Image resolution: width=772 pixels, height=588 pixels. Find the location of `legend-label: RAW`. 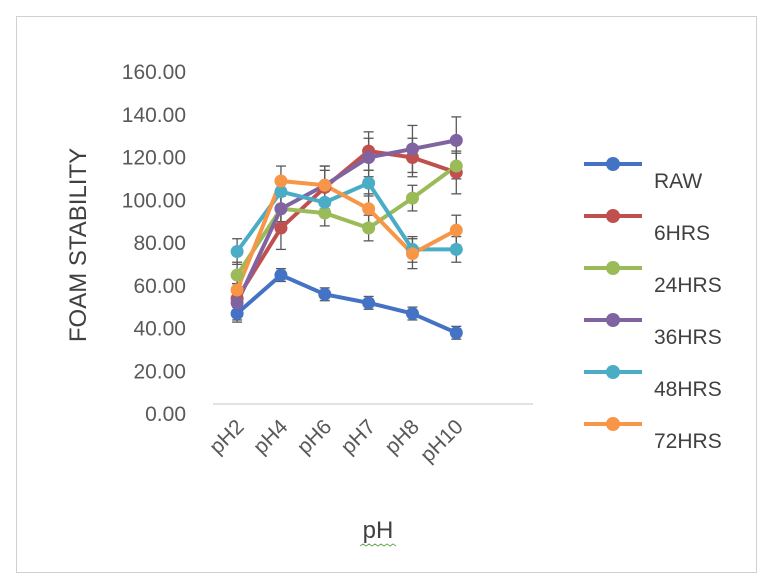

legend-label: RAW is located at coordinates (678, 181).